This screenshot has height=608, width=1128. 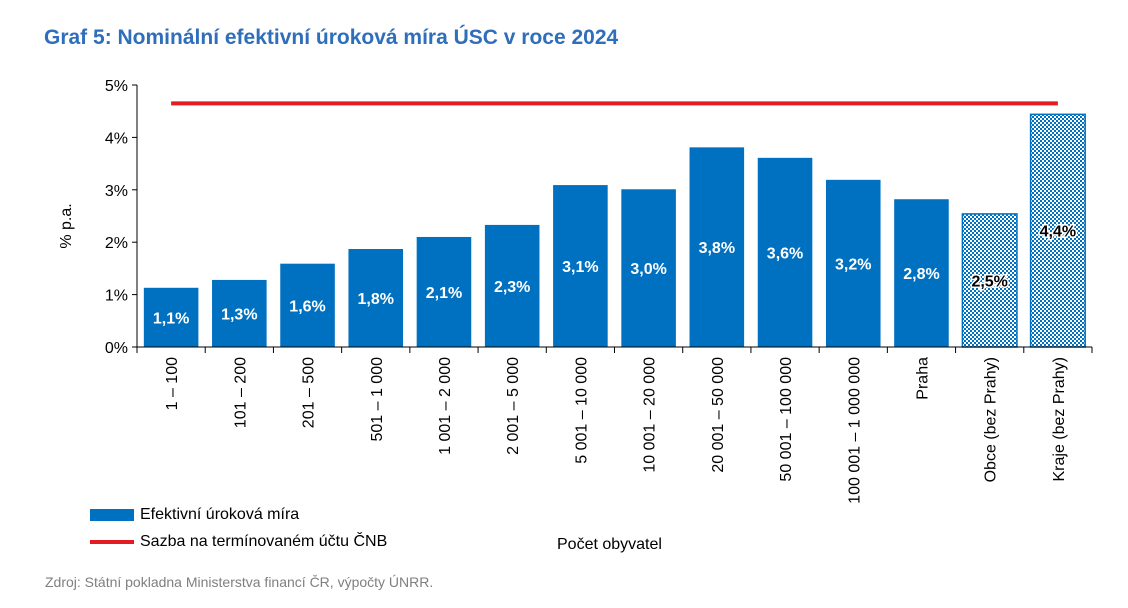 I want to click on data-label: 2,8%, so click(x=921, y=274).